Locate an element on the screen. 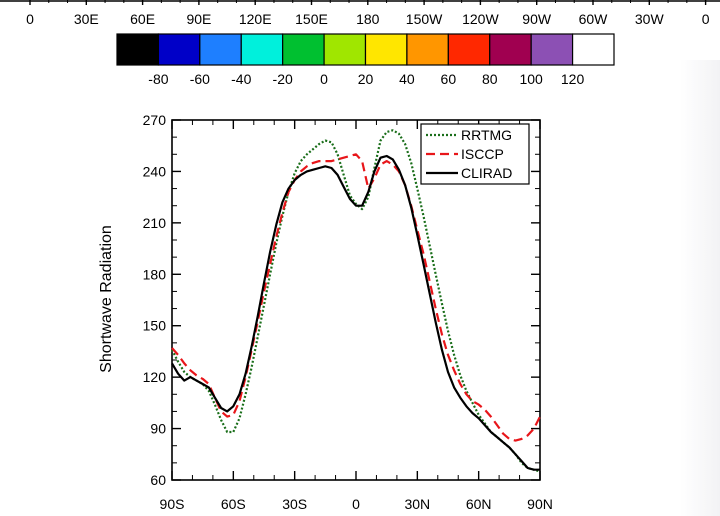  x-tick-label: 90N is located at coordinates (540, 504).